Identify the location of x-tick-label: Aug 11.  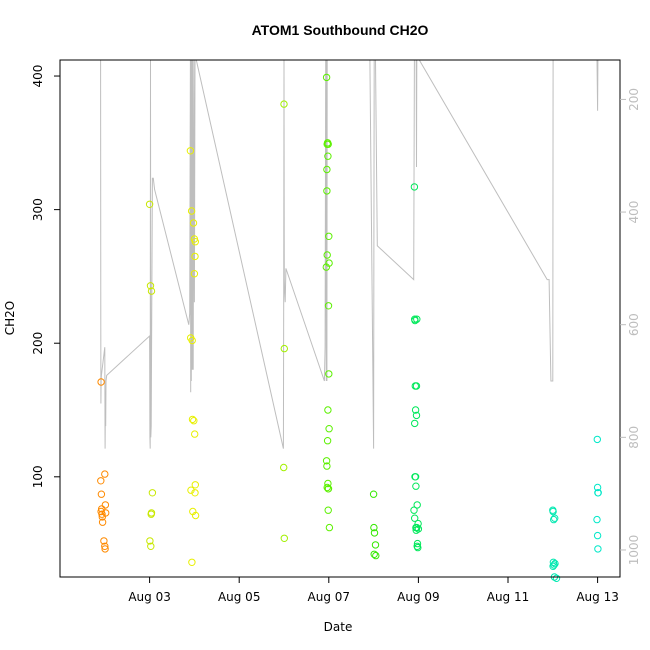
(508, 597).